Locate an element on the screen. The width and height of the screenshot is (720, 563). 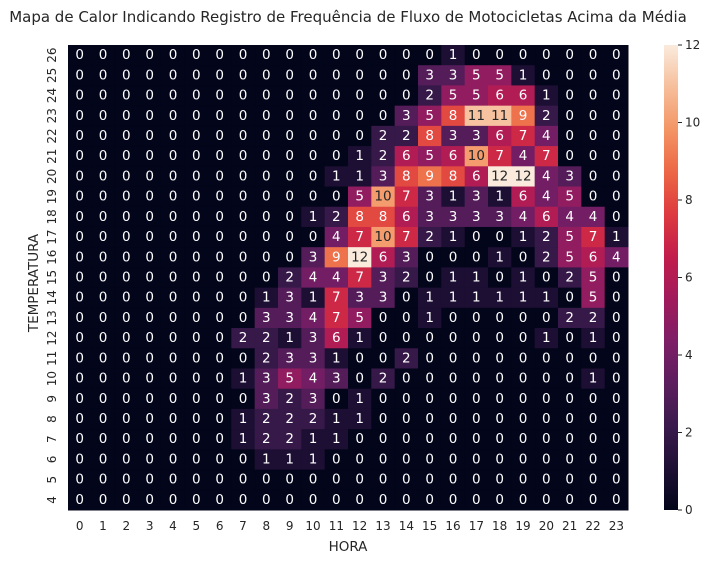
x-tick-label: 16 is located at coordinates (452, 526).